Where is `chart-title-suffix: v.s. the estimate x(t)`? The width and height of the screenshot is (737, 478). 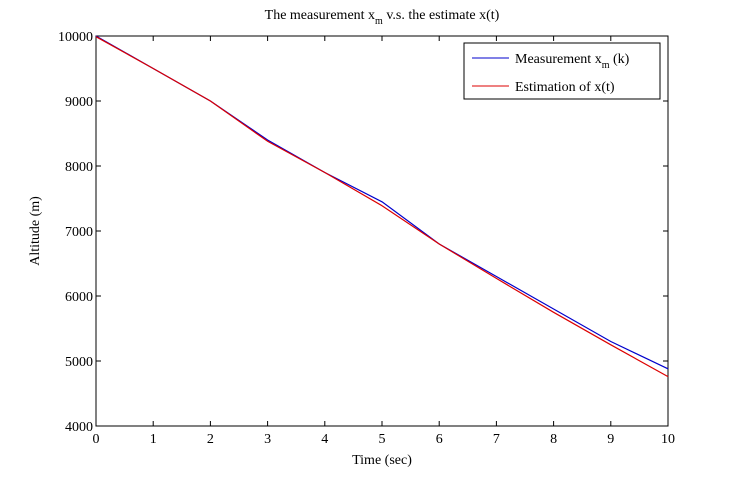
chart-title-suffix: v.s. the estimate x(t) is located at coordinates (441, 15).